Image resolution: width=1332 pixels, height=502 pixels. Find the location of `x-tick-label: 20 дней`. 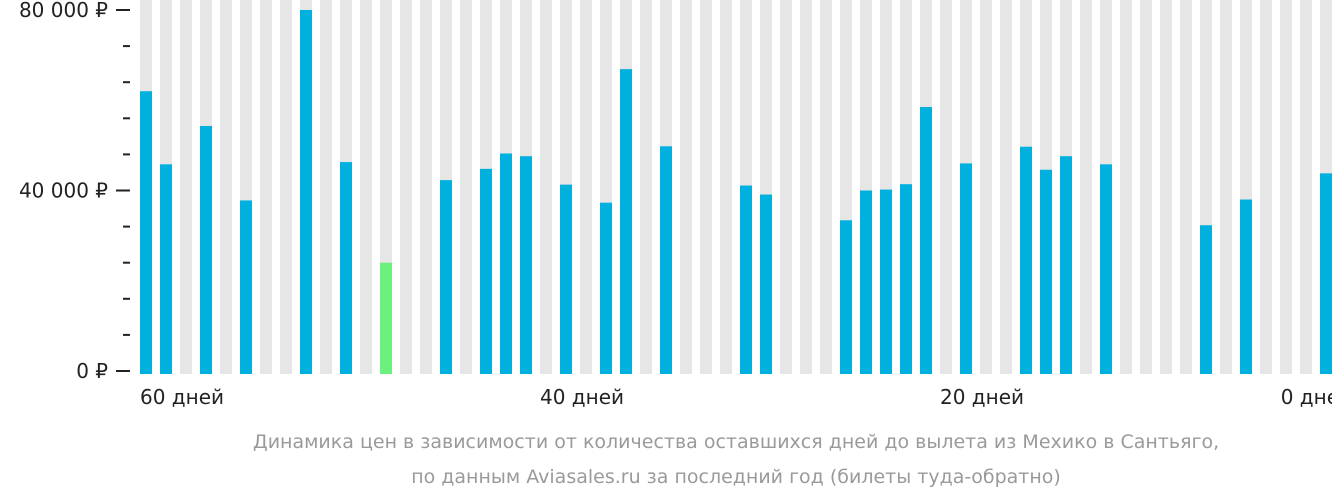

x-tick-label: 20 дней is located at coordinates (982, 397).